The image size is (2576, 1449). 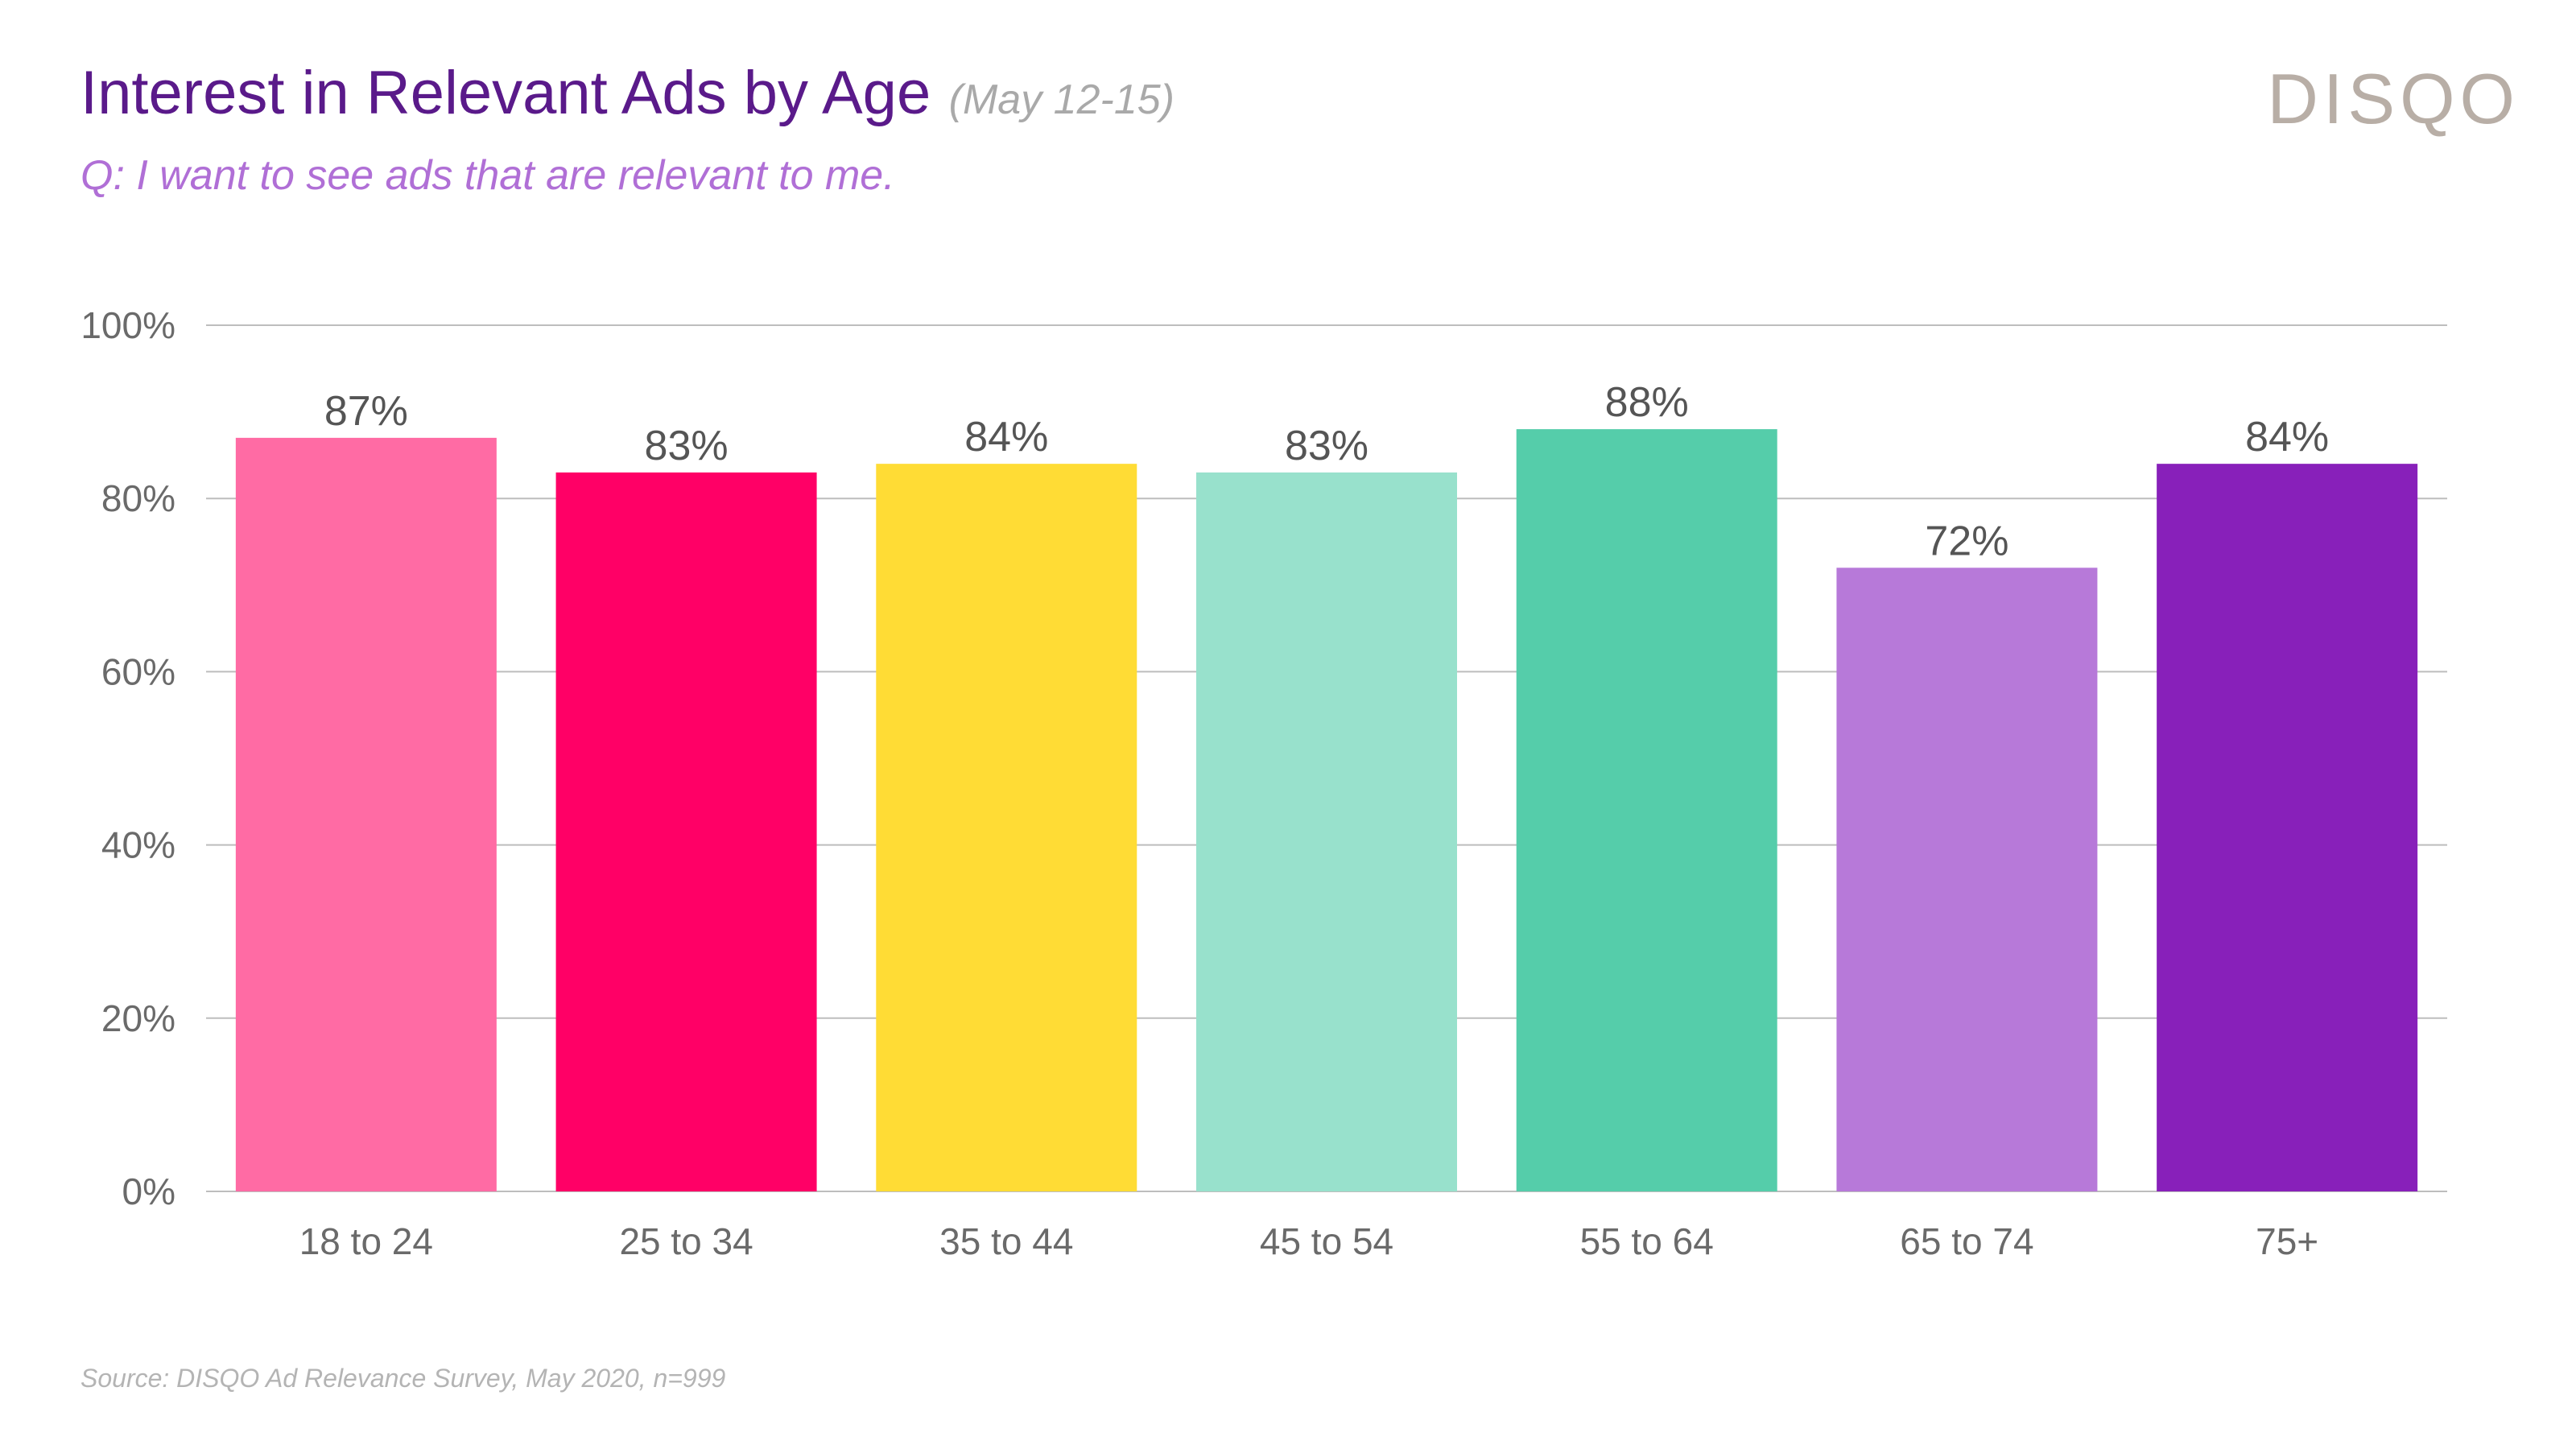 I want to click on y-tick-label: 80%, so click(x=138, y=498).